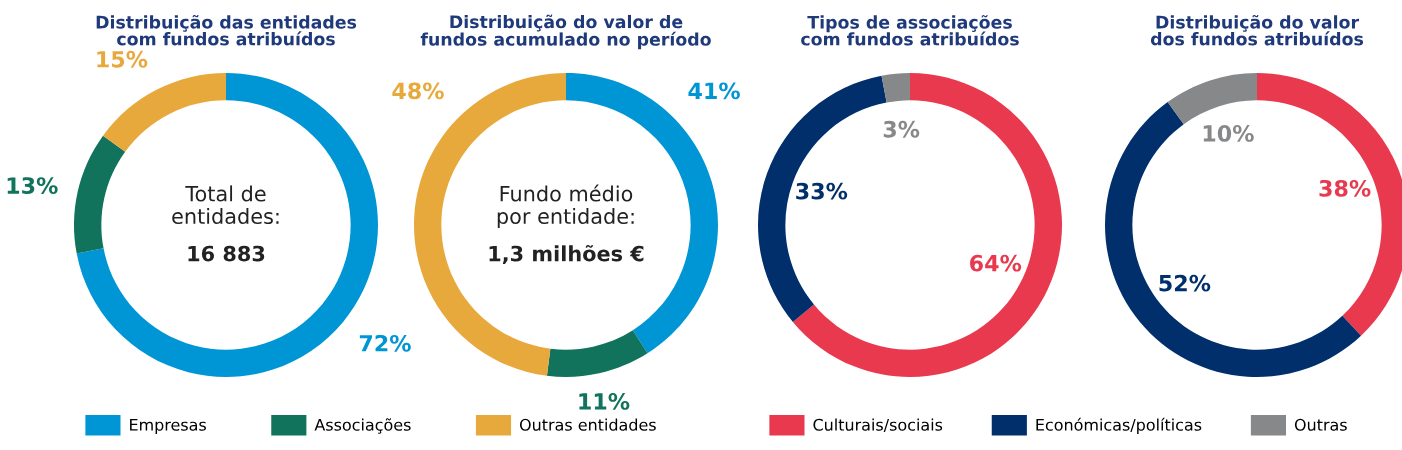 Image resolution: width=1402 pixels, height=450 pixels. What do you see at coordinates (168, 426) in the screenshot?
I see `legend-label: Empresas` at bounding box center [168, 426].